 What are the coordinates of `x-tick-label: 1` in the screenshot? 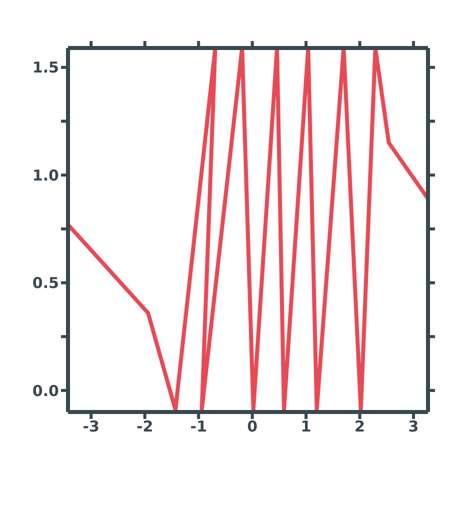 It's located at (306, 427).